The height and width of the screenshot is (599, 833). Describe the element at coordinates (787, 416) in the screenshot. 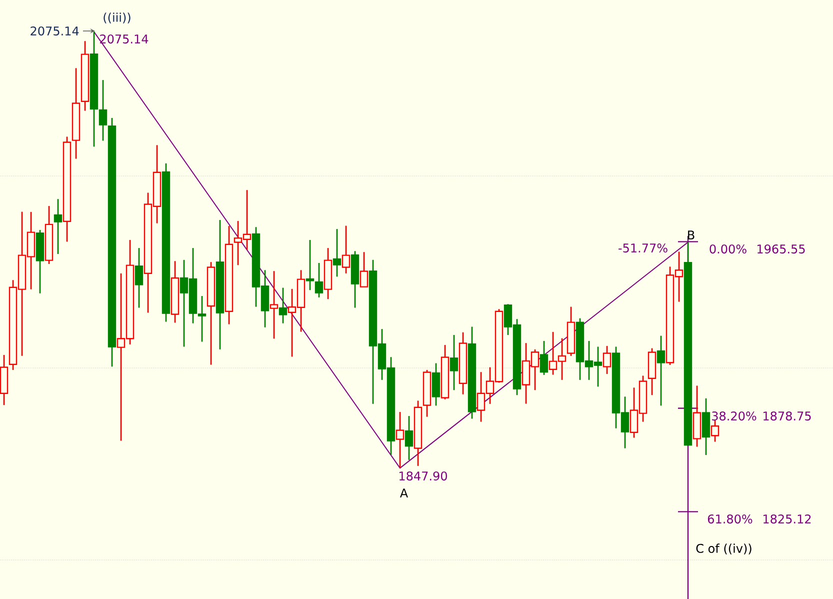

I see `text: 1878.75` at that location.